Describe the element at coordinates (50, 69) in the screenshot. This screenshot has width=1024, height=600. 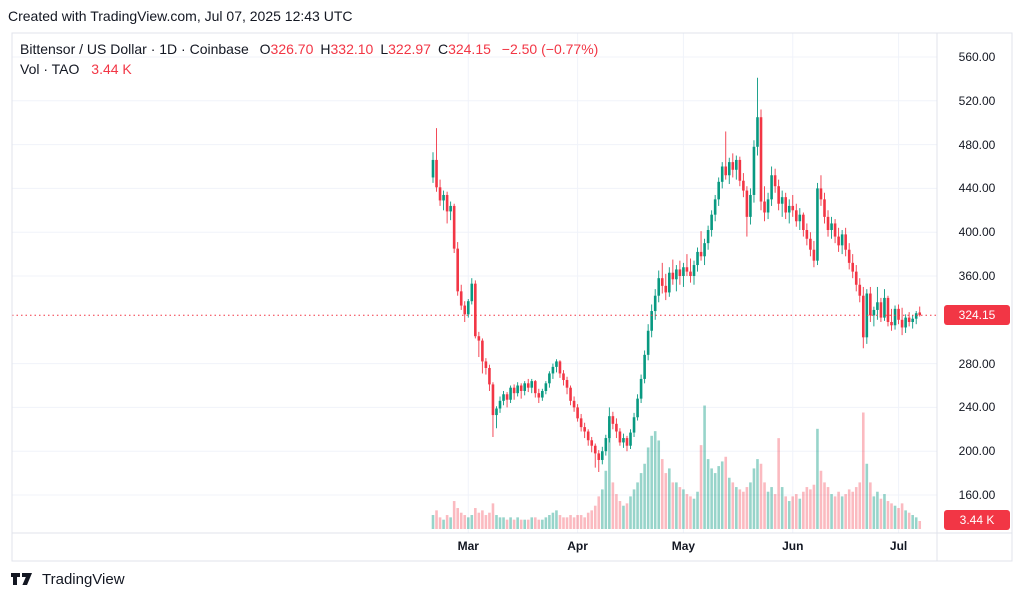
I see `volume-label: Vol · TAO` at that location.